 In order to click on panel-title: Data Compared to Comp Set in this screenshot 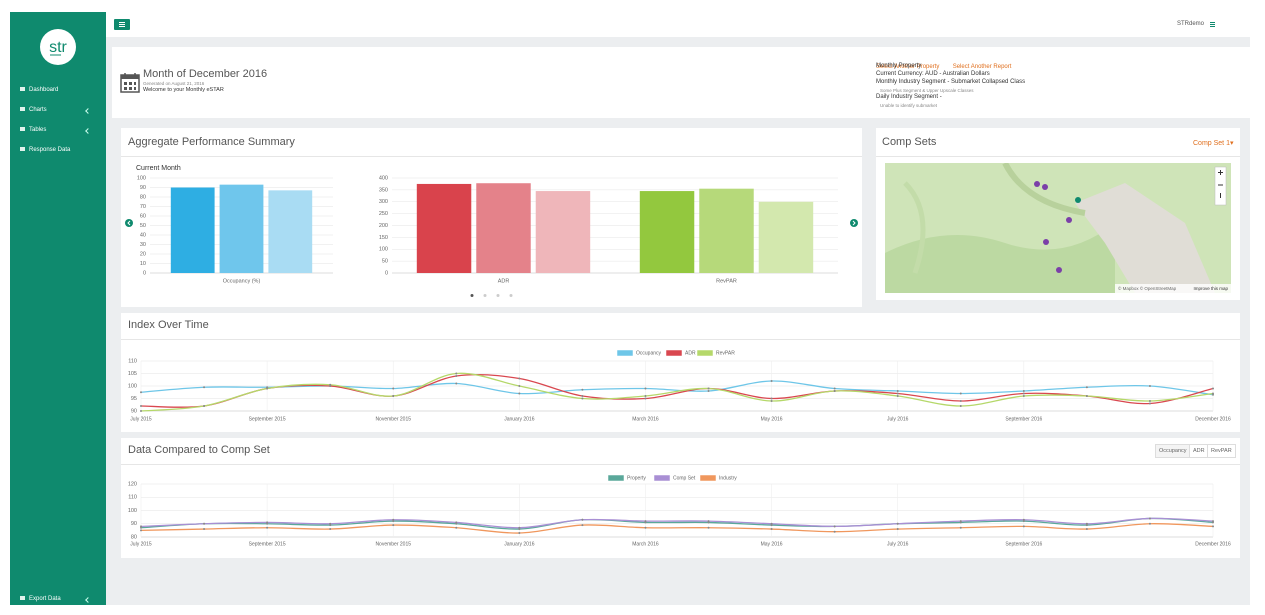, I will do `click(199, 450)`.